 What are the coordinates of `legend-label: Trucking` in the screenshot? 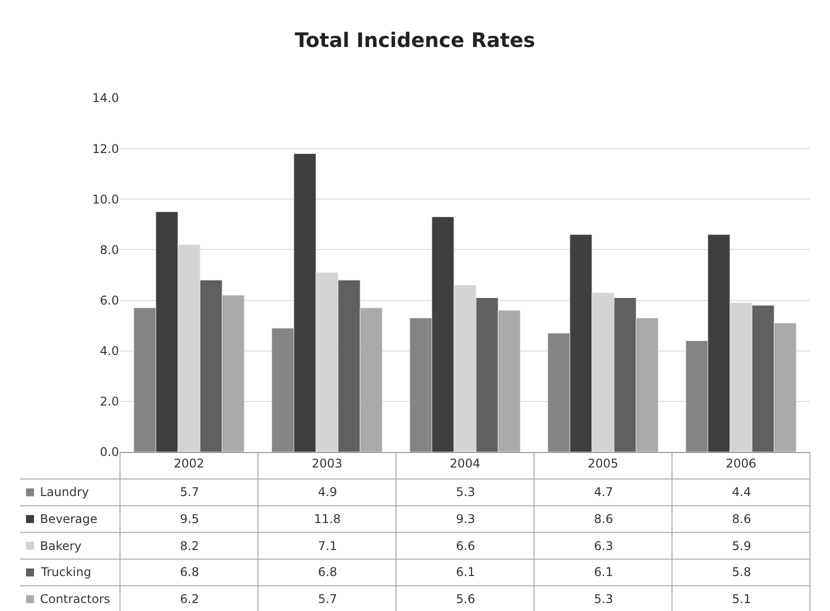 It's located at (66, 572).